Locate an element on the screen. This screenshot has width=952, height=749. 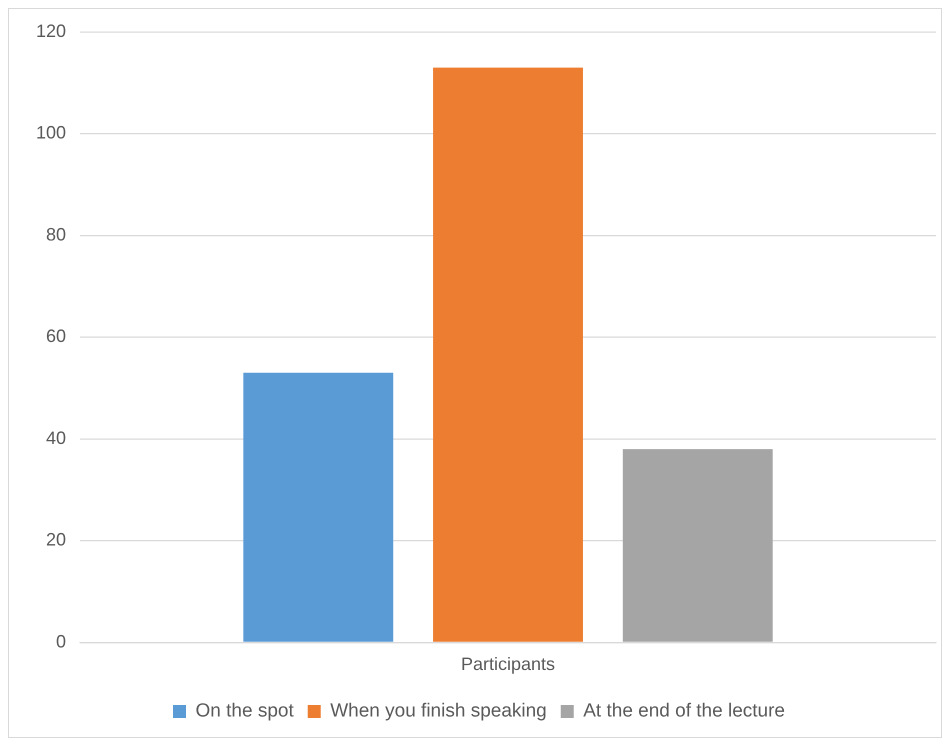
y-tick-label: 0 is located at coordinates (61, 641).